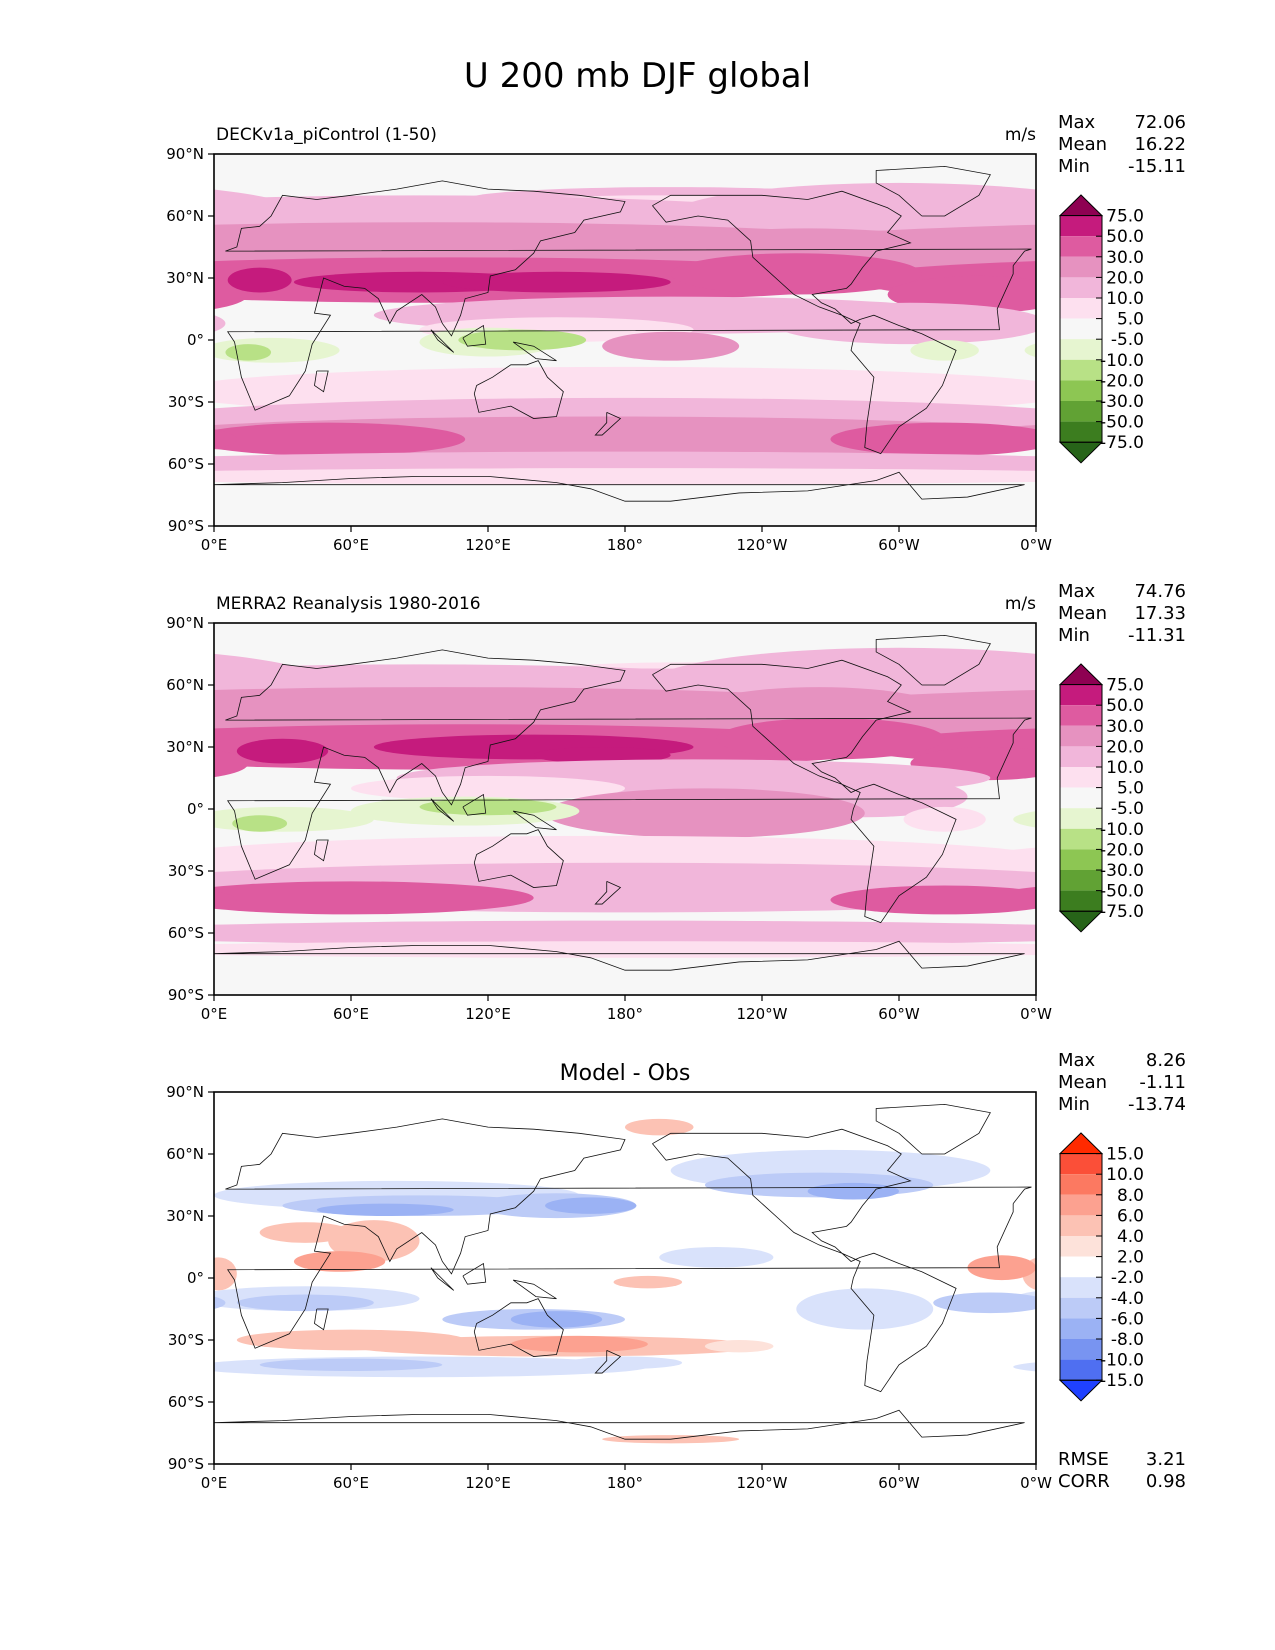 Image resolution: width=1275 pixels, height=1650 pixels. What do you see at coordinates (1160, 144) in the screenshot?
I see `stat-value: 16.22` at bounding box center [1160, 144].